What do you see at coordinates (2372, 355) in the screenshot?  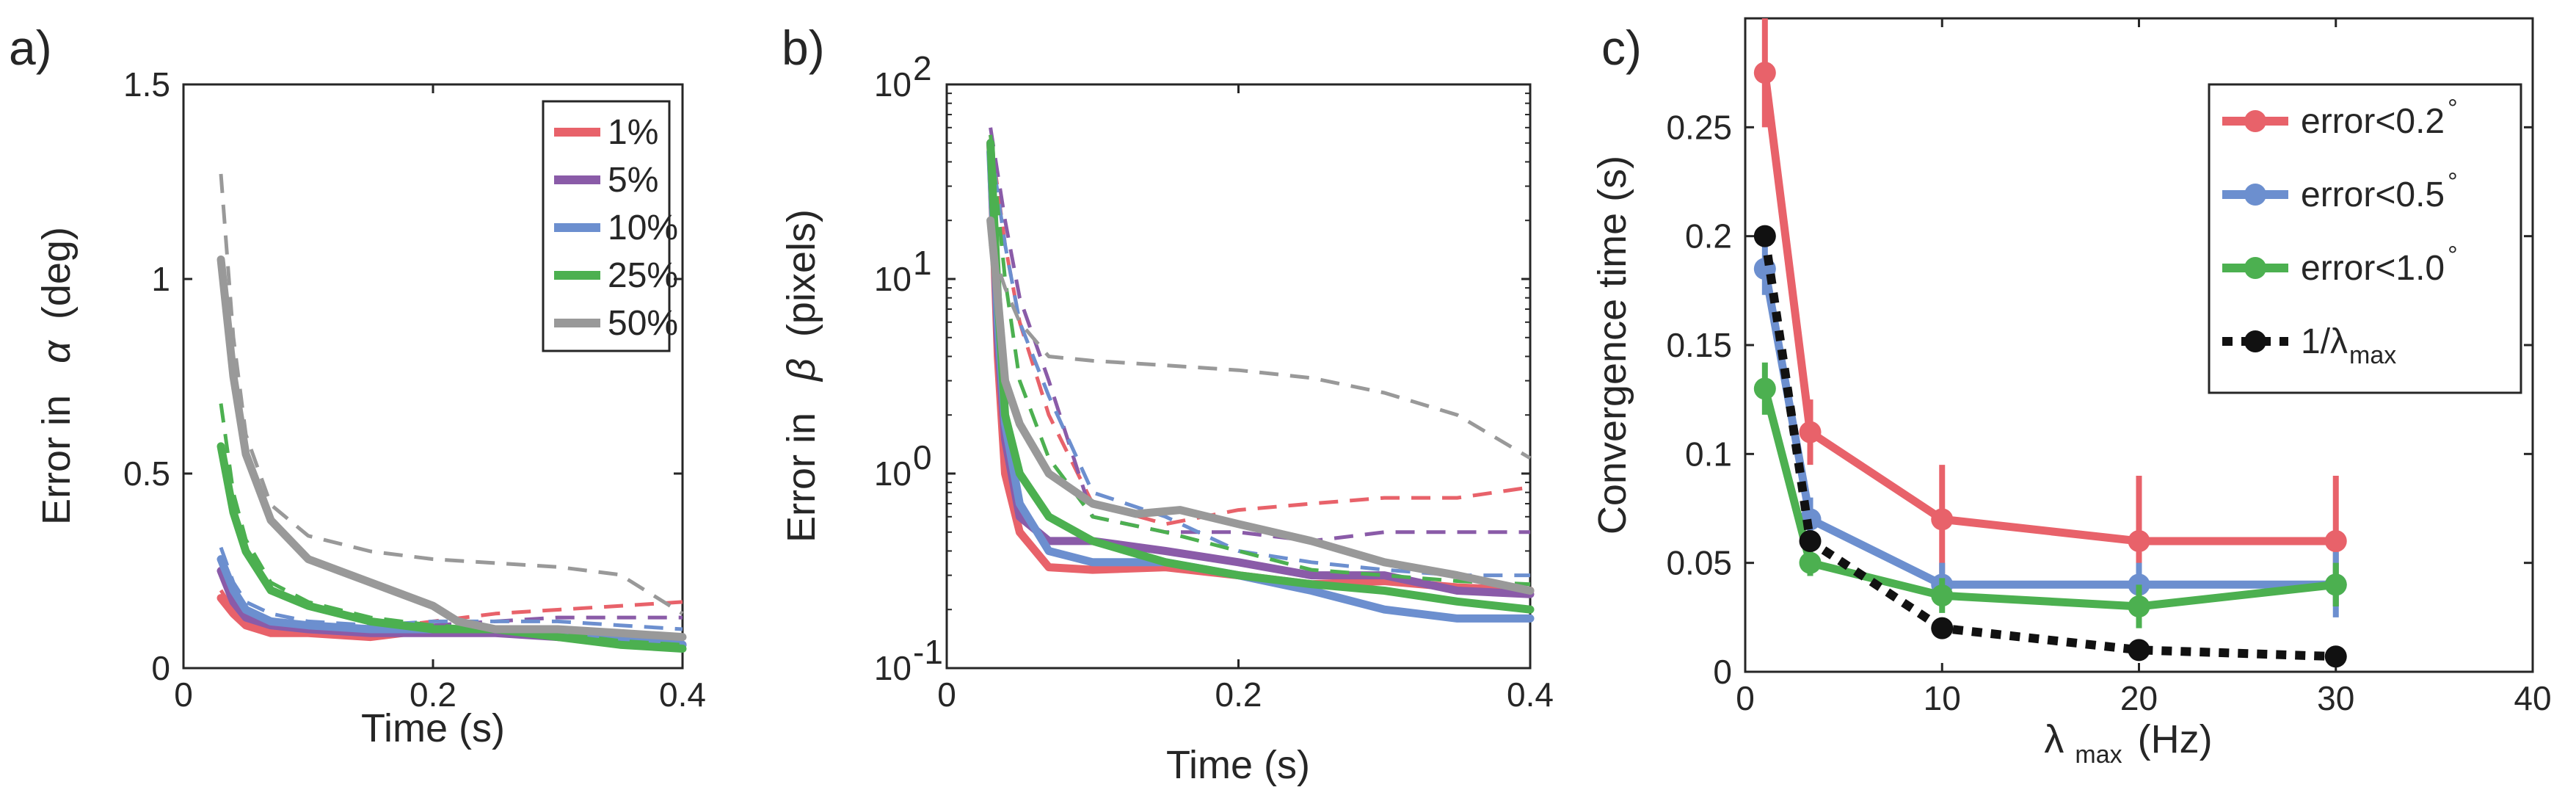 I see `panel-c-legend-subscript: max` at bounding box center [2372, 355].